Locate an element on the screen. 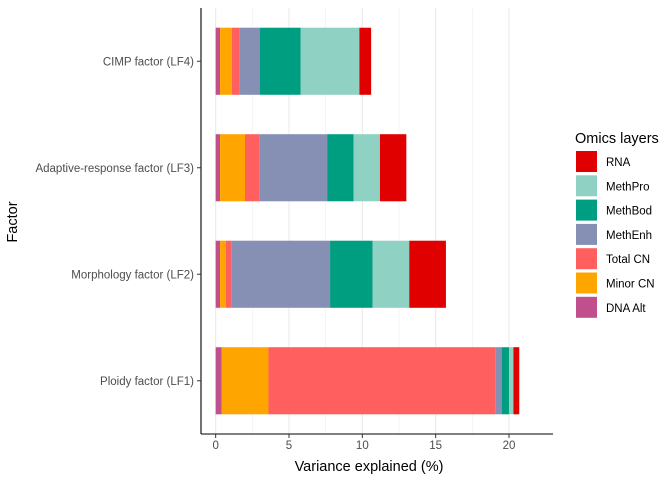 The width and height of the screenshot is (672, 485). legend-label: DNA Alt is located at coordinates (626, 309).